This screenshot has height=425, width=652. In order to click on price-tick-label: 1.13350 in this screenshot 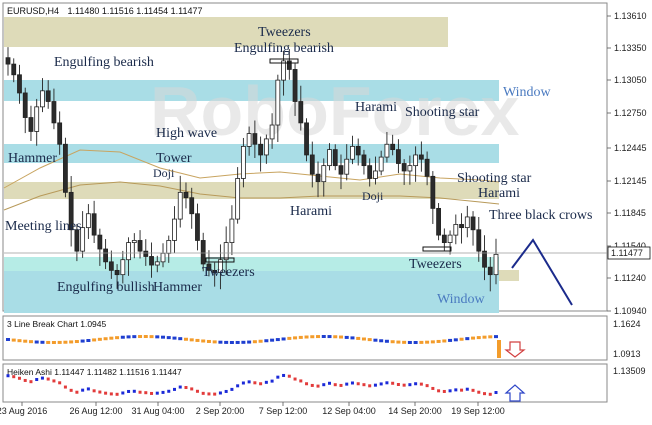, I will do `click(630, 48)`.